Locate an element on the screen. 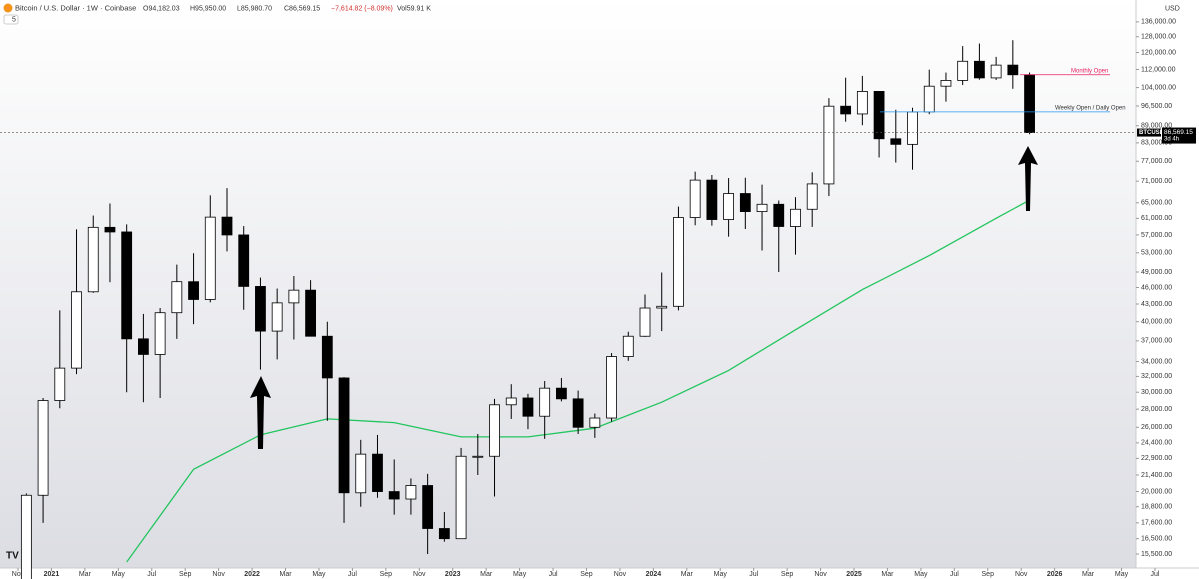  ohlc-change: −7,614.82 (−8.09%) is located at coordinates (362, 8).